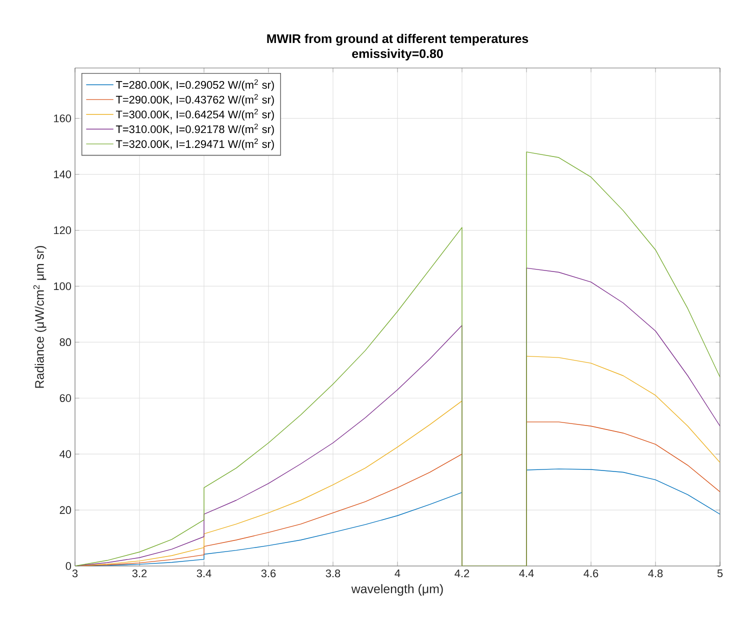 This screenshot has height=630, width=740. Describe the element at coordinates (66, 454) in the screenshot. I see `y-tick-label: 40` at that location.